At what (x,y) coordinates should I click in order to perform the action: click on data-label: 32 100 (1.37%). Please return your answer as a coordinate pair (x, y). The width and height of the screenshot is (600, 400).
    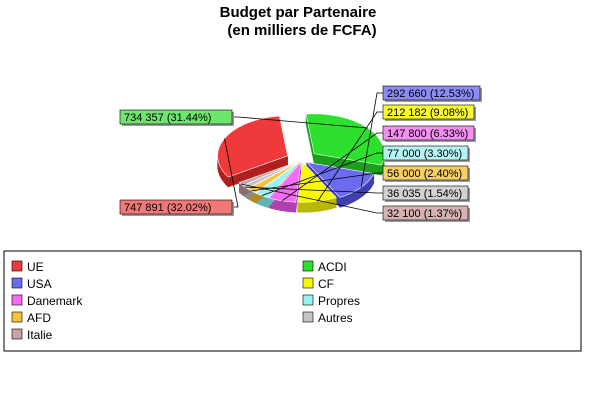
    Looking at the image, I should click on (424, 214).